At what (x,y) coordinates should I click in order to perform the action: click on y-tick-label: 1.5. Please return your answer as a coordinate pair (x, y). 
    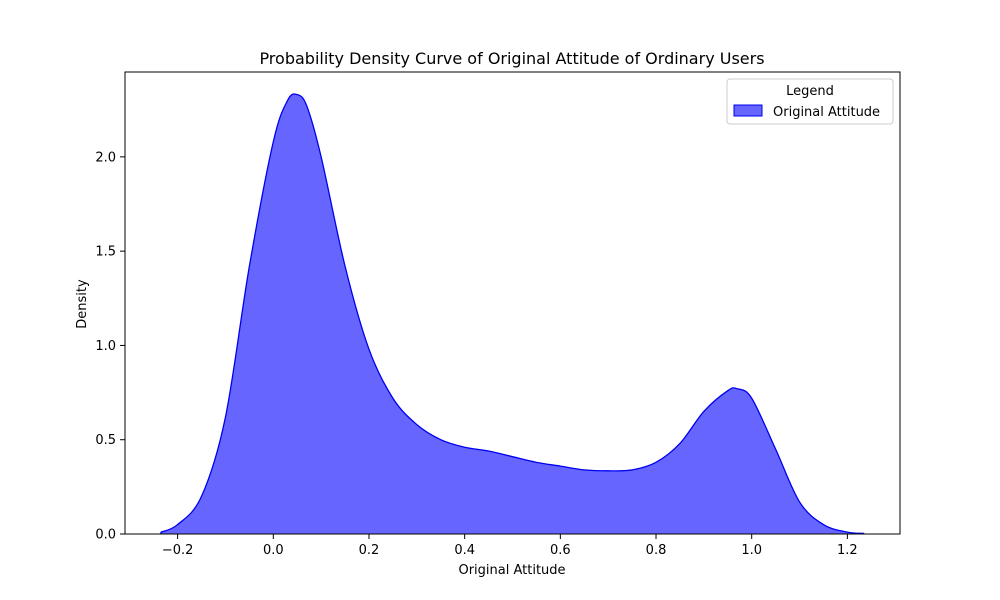
    Looking at the image, I should click on (105, 252).